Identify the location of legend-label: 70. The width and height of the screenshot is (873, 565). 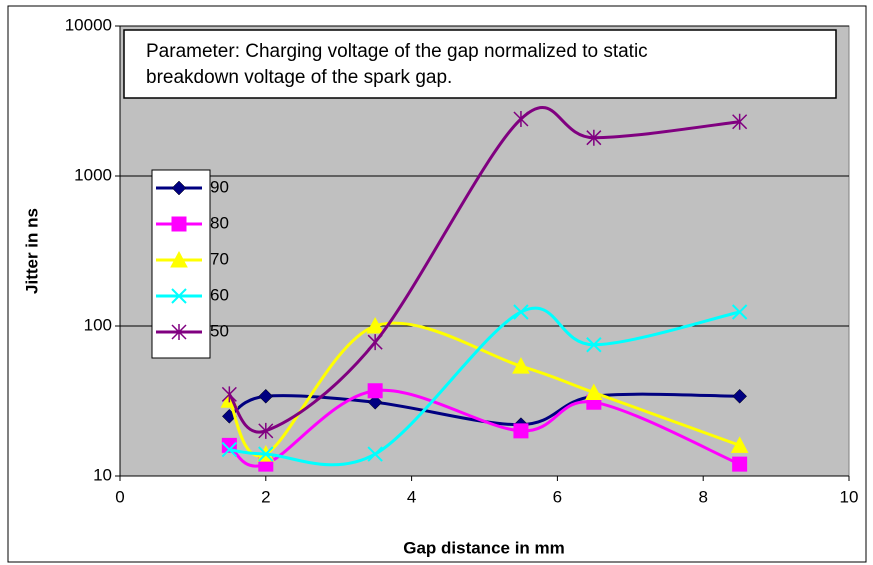
(219, 258).